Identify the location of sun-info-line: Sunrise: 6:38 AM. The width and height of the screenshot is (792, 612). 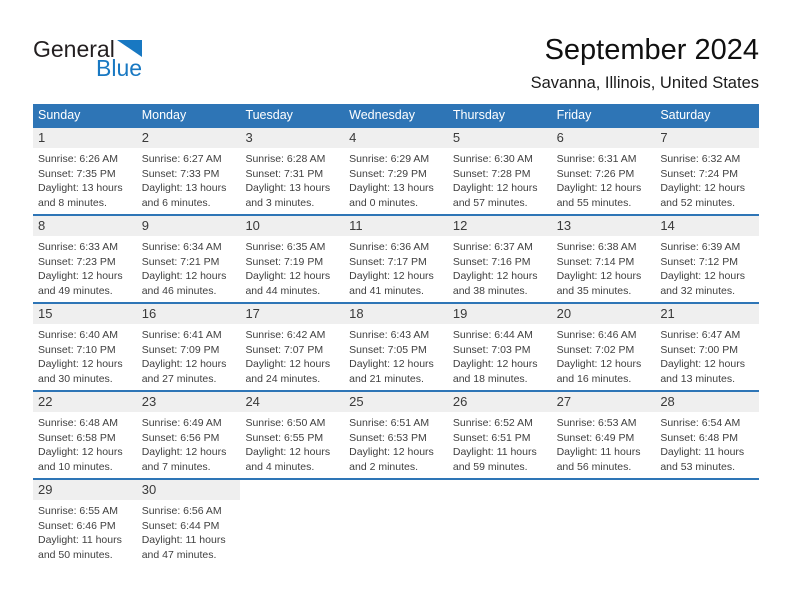
(596, 247).